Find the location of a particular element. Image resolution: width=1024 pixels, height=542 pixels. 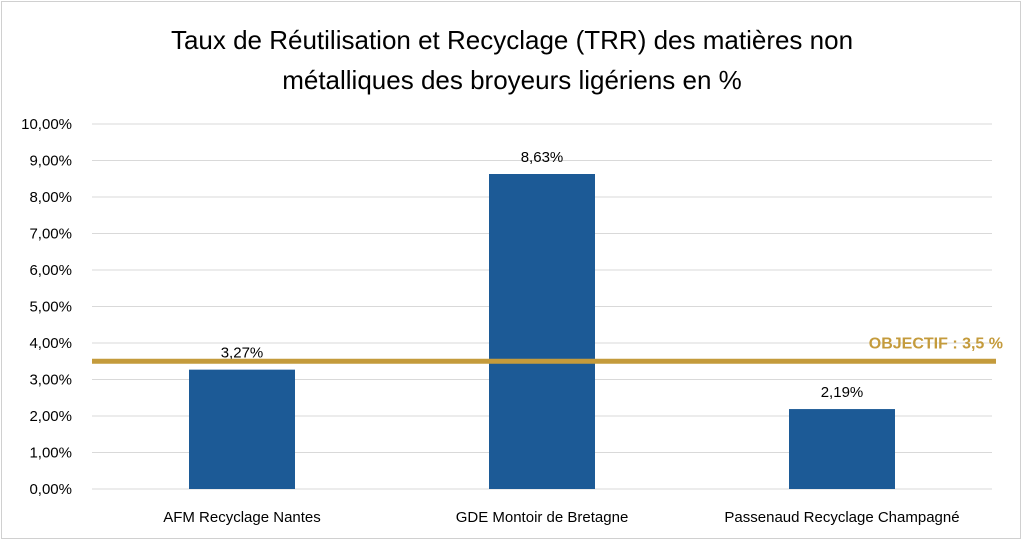

data-label: 8,63% is located at coordinates (542, 157).